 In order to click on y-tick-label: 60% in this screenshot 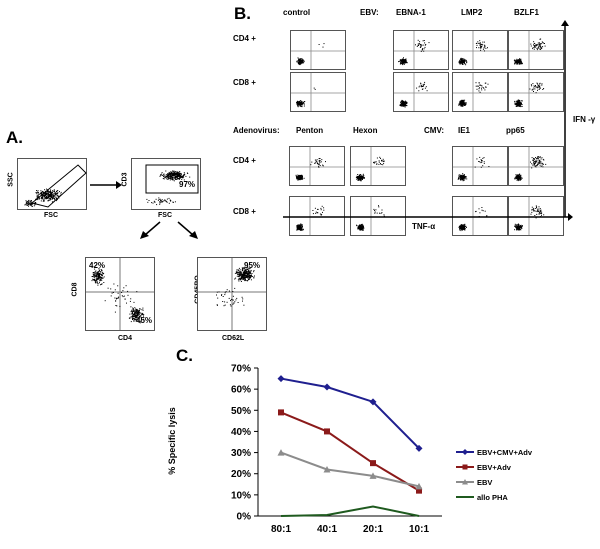, I will do `click(241, 390)`.